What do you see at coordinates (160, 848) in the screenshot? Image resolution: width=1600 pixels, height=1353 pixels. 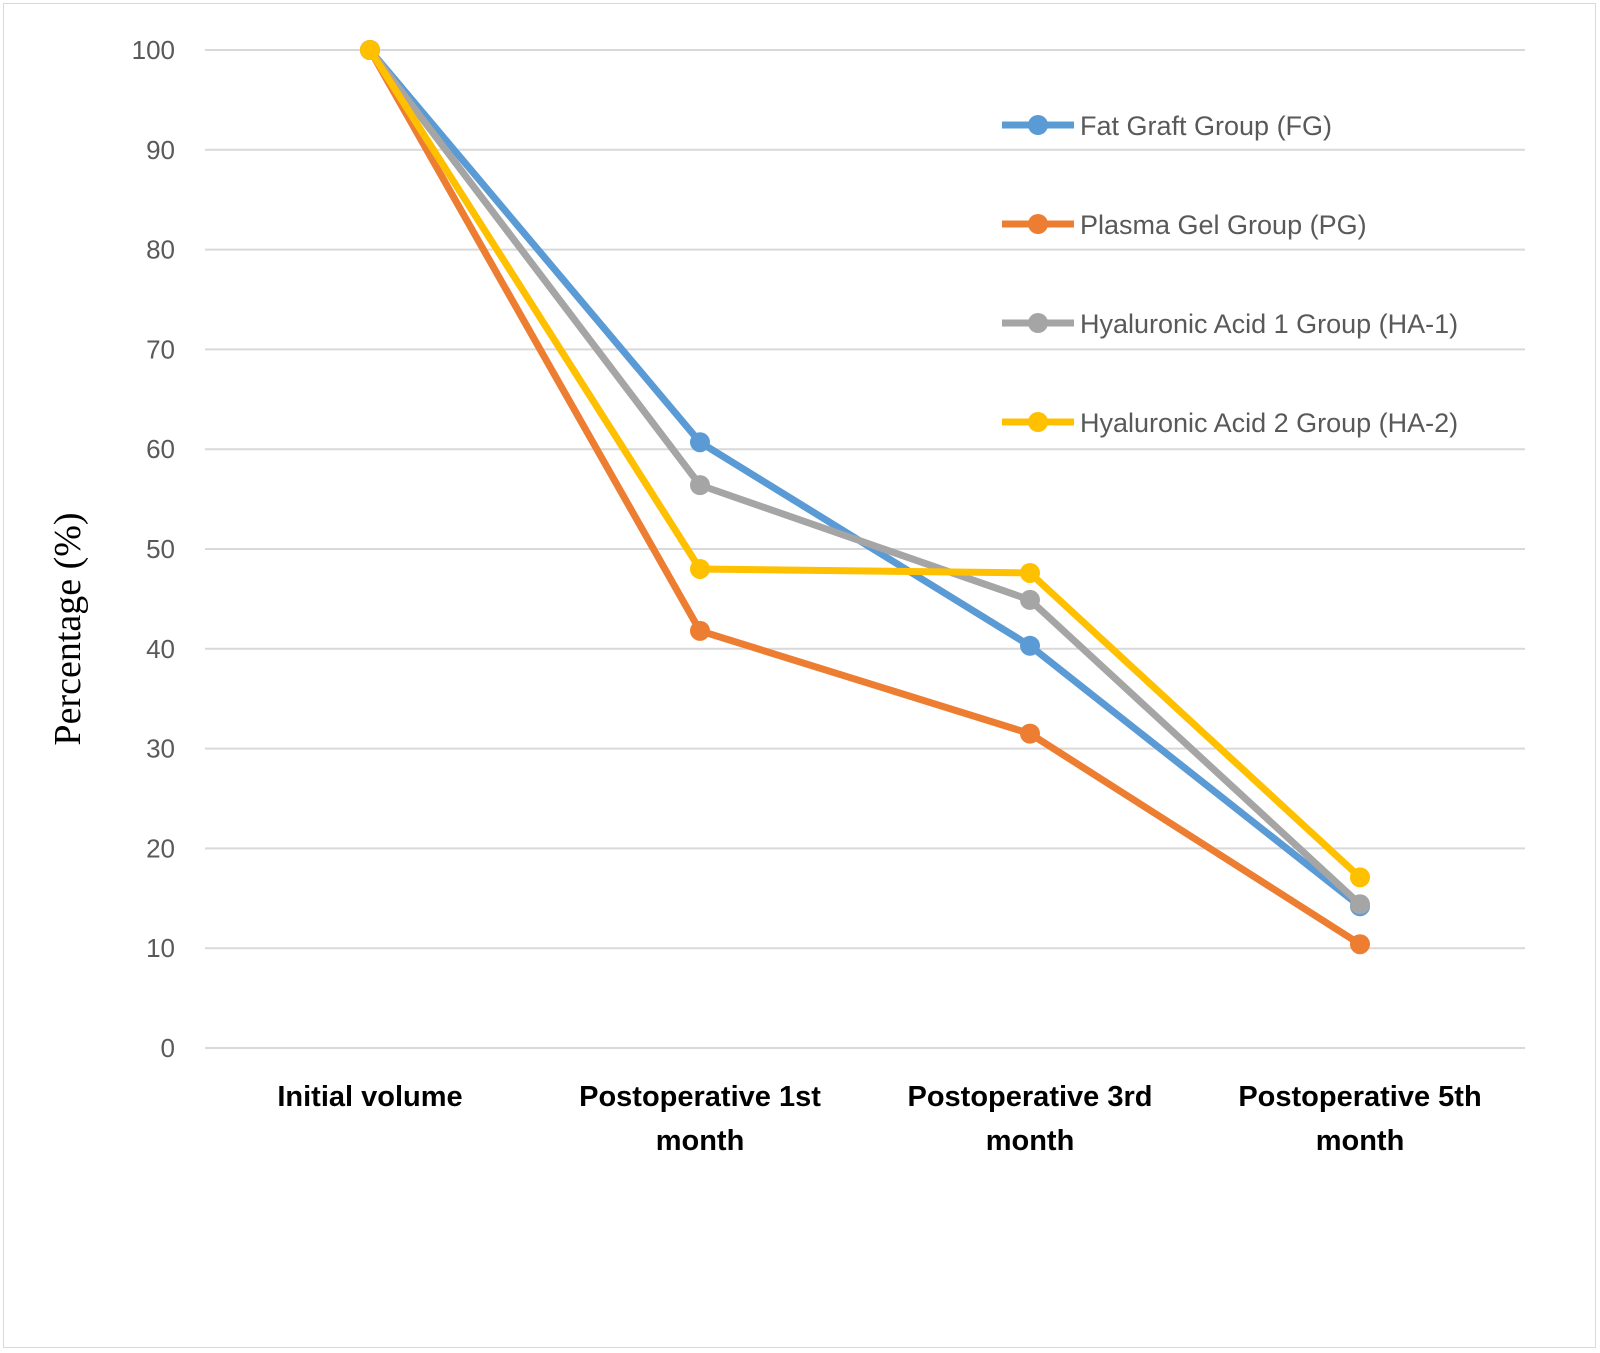 I see `y-tick-label: 20` at bounding box center [160, 848].